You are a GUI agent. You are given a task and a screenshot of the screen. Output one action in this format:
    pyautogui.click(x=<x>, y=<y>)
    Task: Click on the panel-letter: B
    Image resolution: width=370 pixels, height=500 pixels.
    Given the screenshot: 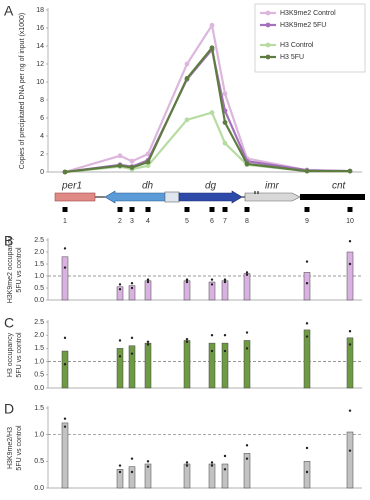 What is the action you would take?
    pyautogui.click(x=8, y=241)
    